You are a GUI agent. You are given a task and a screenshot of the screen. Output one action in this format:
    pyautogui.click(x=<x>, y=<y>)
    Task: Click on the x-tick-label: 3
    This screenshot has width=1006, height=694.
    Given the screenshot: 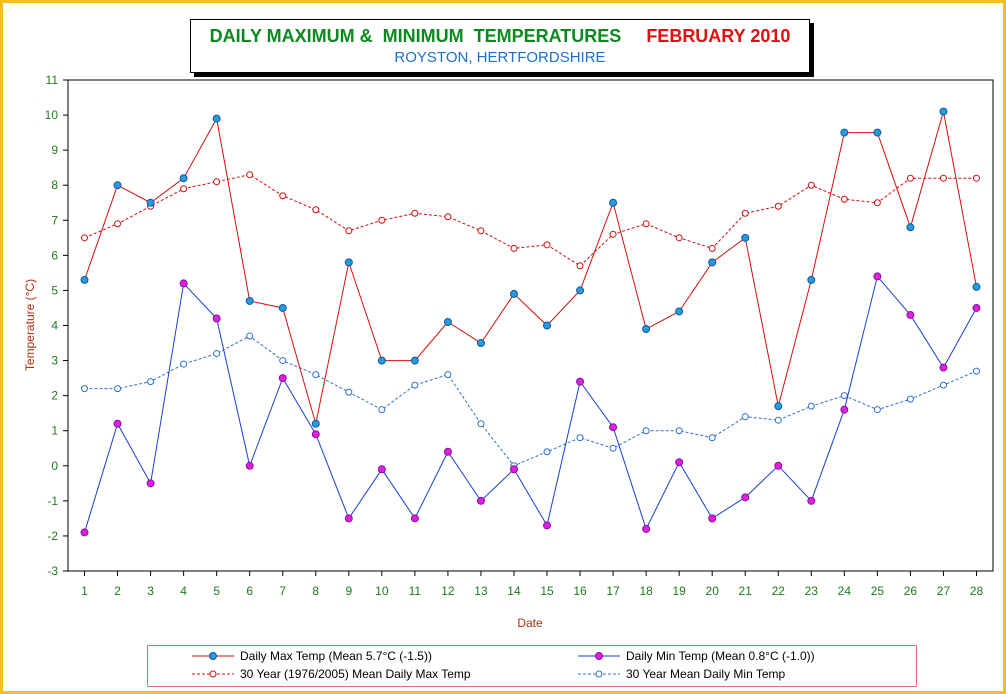 What is the action you would take?
    pyautogui.click(x=150, y=591)
    